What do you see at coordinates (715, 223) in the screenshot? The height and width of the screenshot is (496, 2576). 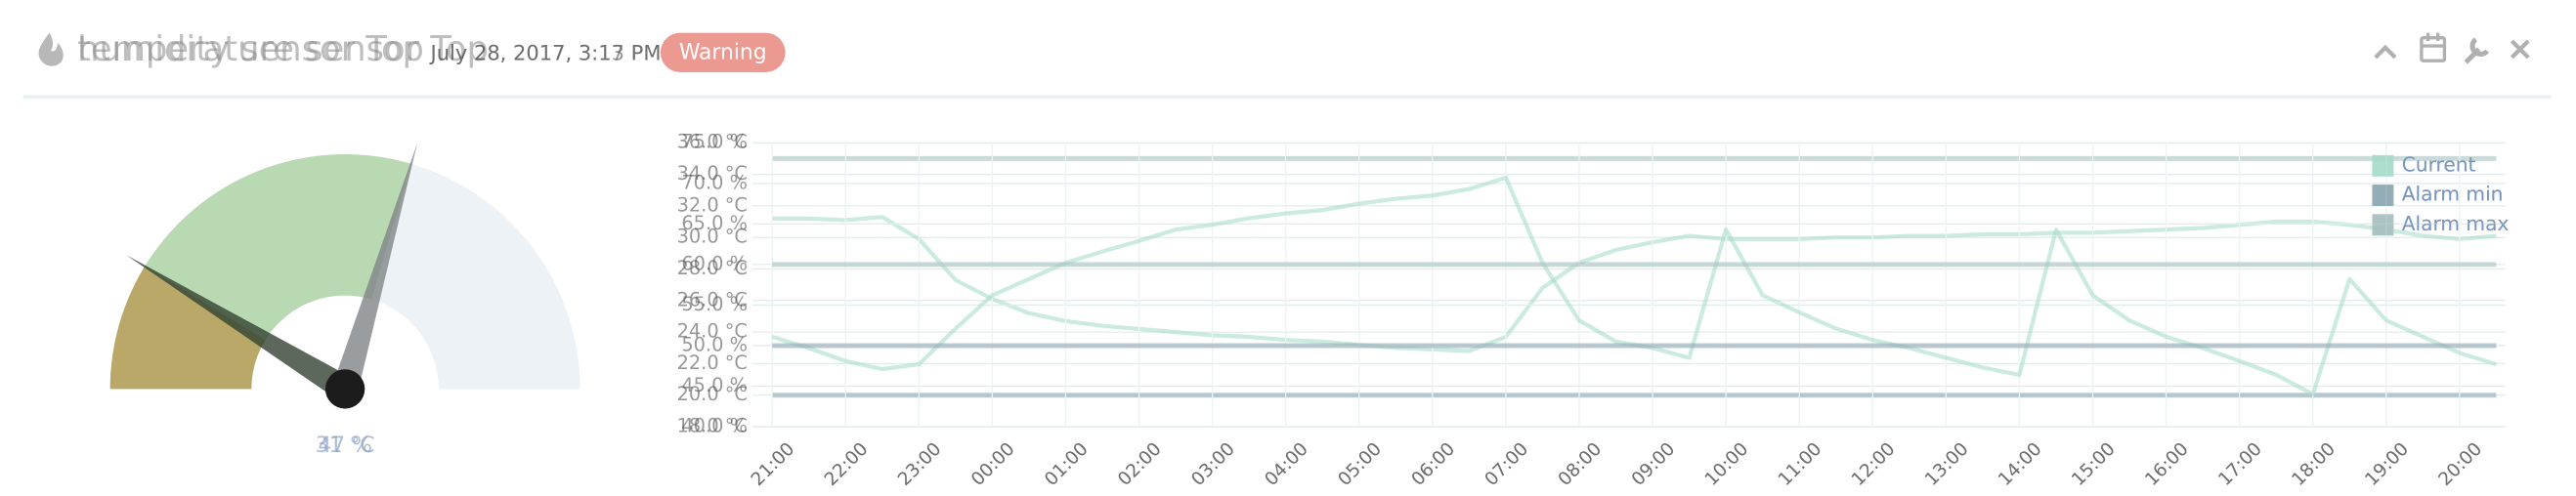 I see `y-tick-label: 65.0 %` at bounding box center [715, 223].